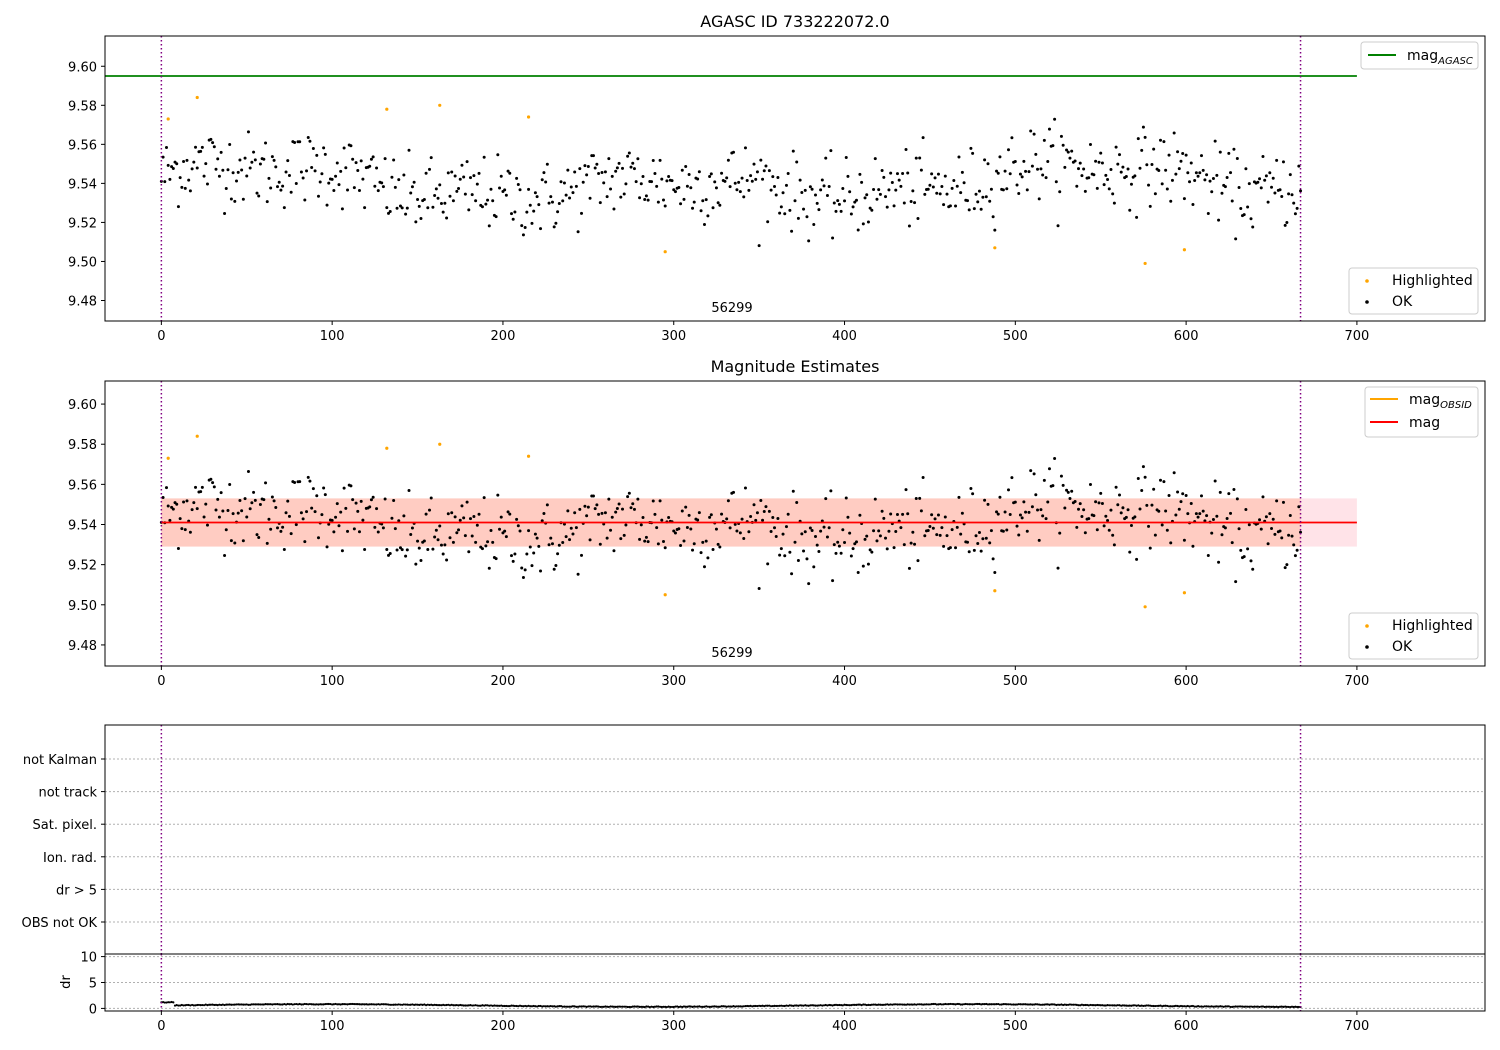  What do you see at coordinates (1413, 636) in the screenshot?
I see `legend-lower: Highlighted OK` at bounding box center [1413, 636].